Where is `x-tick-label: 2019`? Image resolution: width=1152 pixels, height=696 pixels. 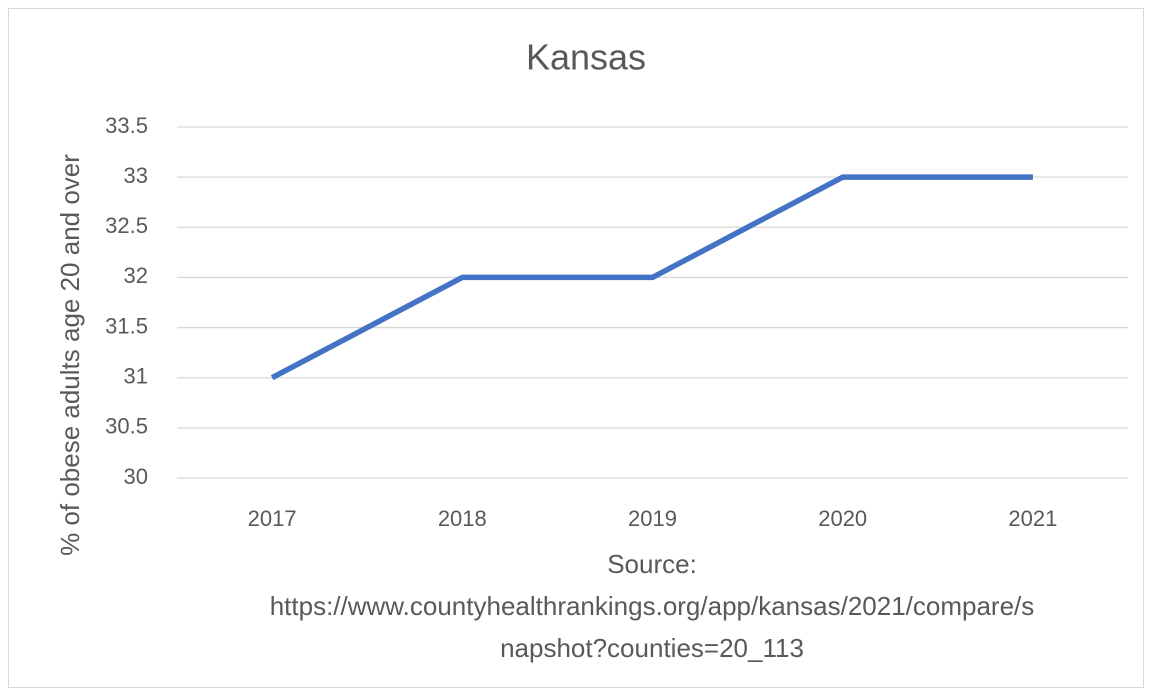 x-tick-label: 2019 is located at coordinates (652, 518).